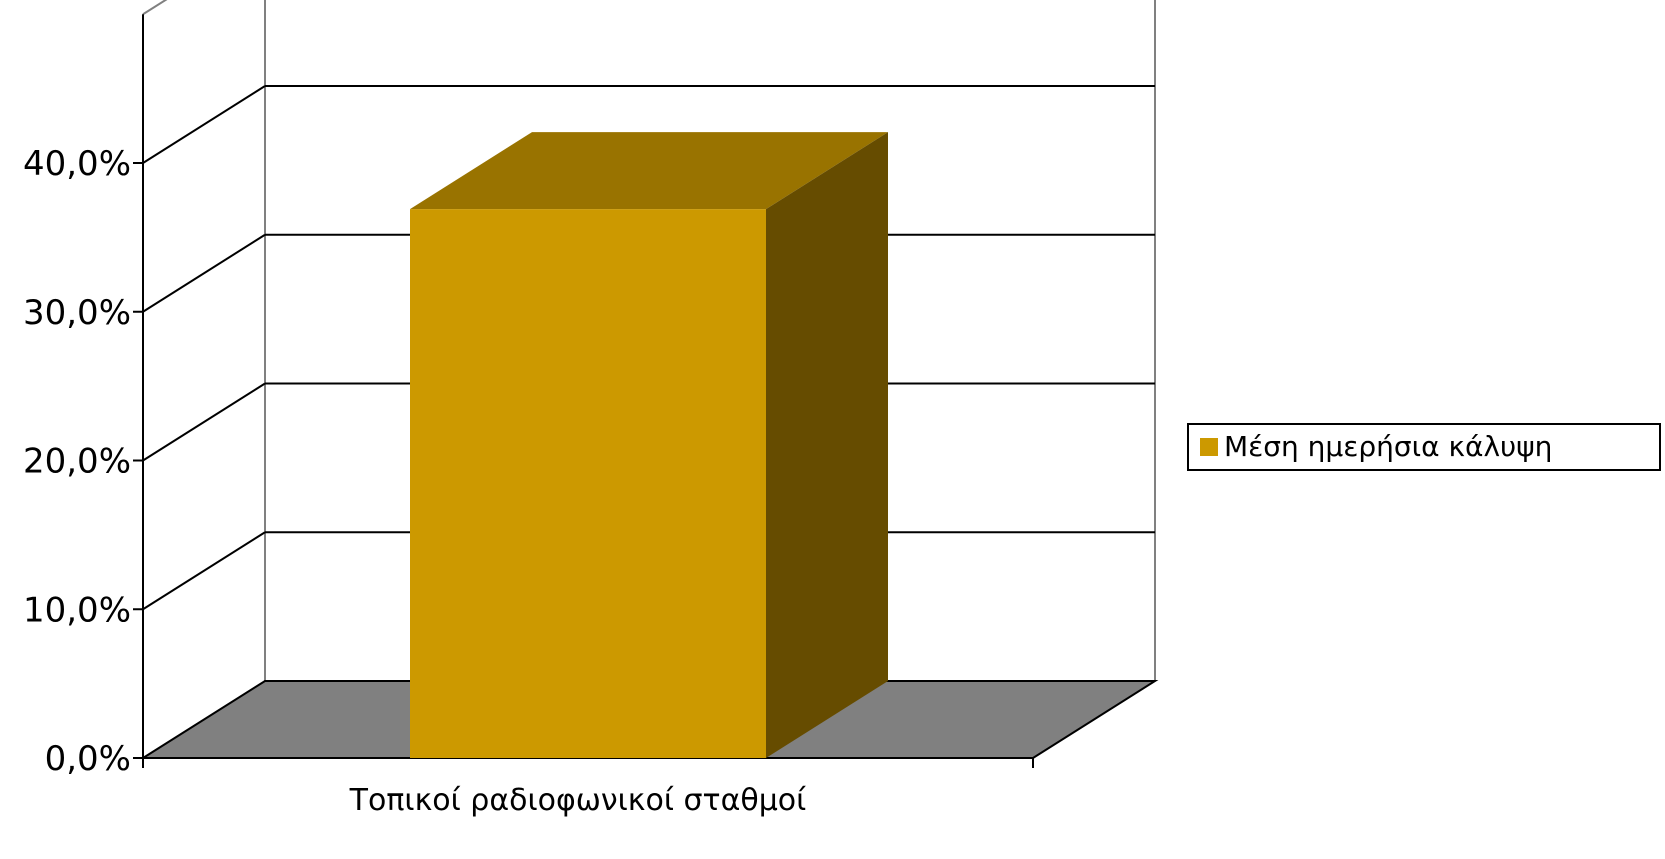  I want to click on y-tick-label: 20,0%, so click(77, 462).